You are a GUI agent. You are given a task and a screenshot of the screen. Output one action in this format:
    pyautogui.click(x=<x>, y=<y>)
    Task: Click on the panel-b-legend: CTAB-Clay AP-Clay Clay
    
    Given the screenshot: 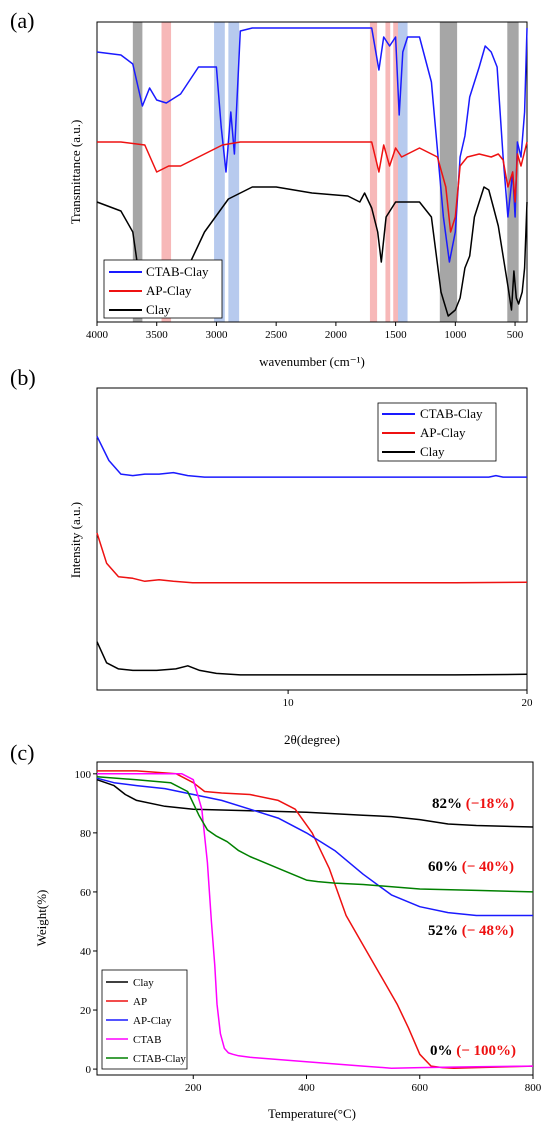 What is the action you would take?
    pyautogui.click(x=437, y=432)
    